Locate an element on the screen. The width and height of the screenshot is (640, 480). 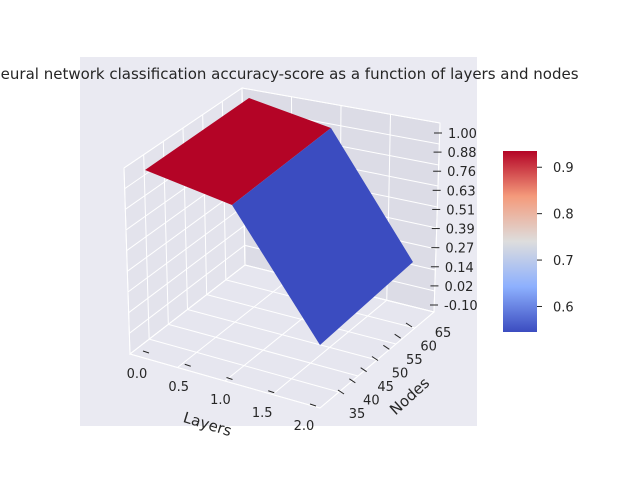
colorbar-tick-labels: 0.6 0.7 0.8 0.9 is located at coordinates (555, 238).